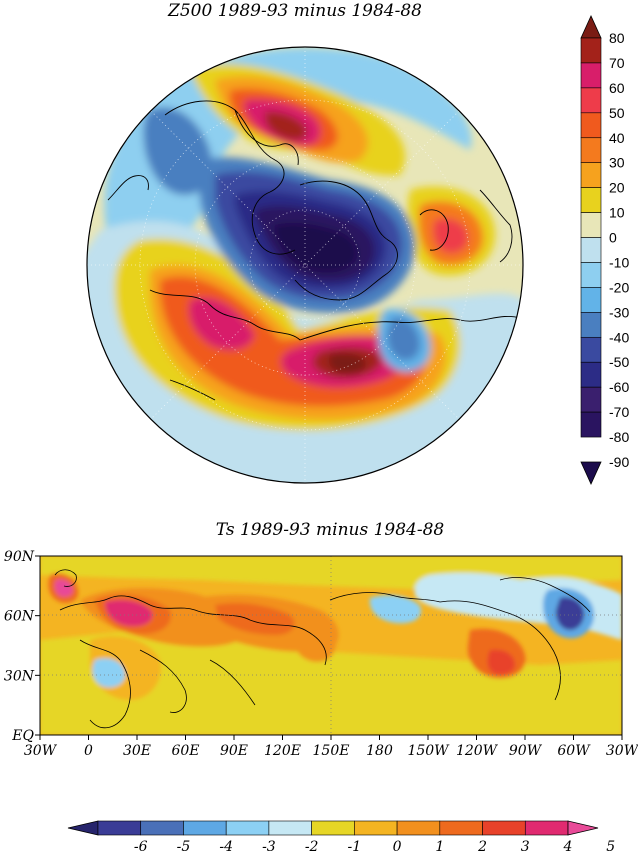  What do you see at coordinates (19, 676) in the screenshot?
I see `ts-y-tick-label: 30N` at bounding box center [19, 676].